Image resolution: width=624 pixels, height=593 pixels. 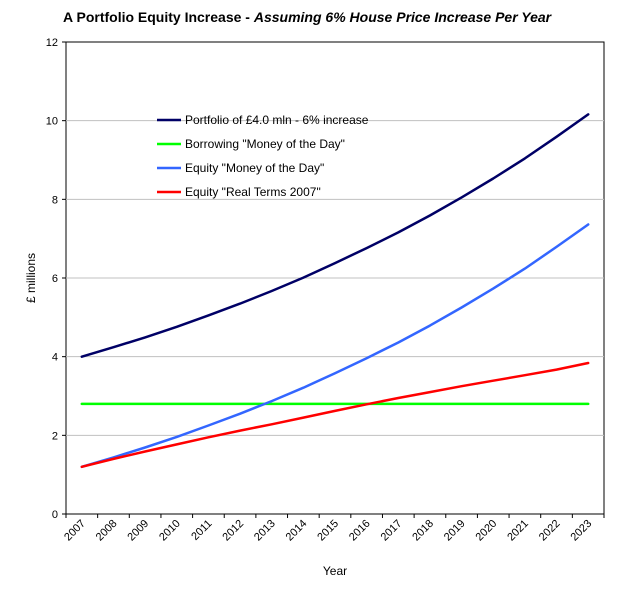 I want to click on x-tick-label: 2008, so click(x=107, y=531).